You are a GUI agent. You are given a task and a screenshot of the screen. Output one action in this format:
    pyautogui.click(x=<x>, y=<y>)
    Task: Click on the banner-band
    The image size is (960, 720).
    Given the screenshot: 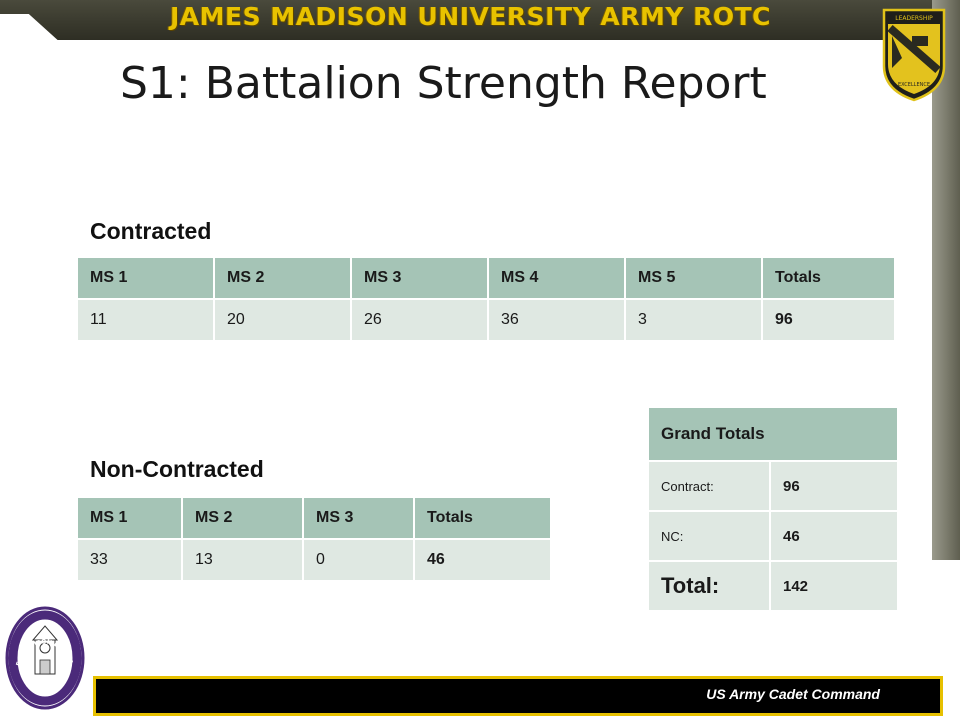 What is the action you would take?
    pyautogui.click(x=480, y=20)
    